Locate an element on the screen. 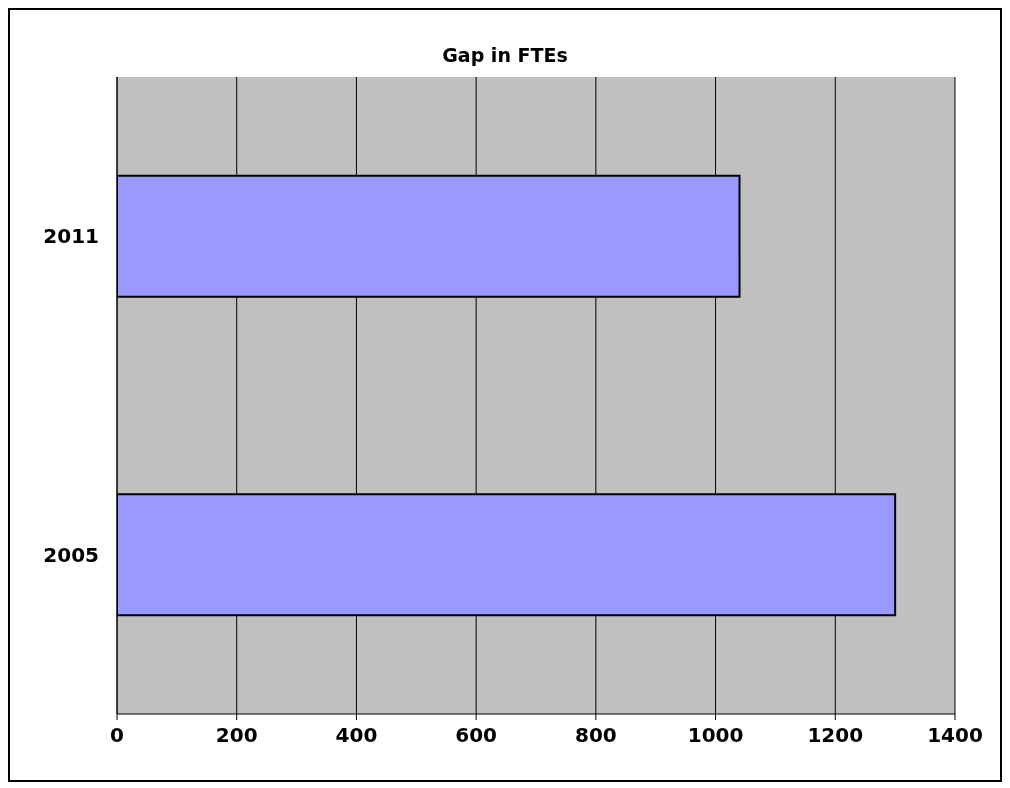 The image size is (1010, 788). x-tick-label: 600 is located at coordinates (476, 735).